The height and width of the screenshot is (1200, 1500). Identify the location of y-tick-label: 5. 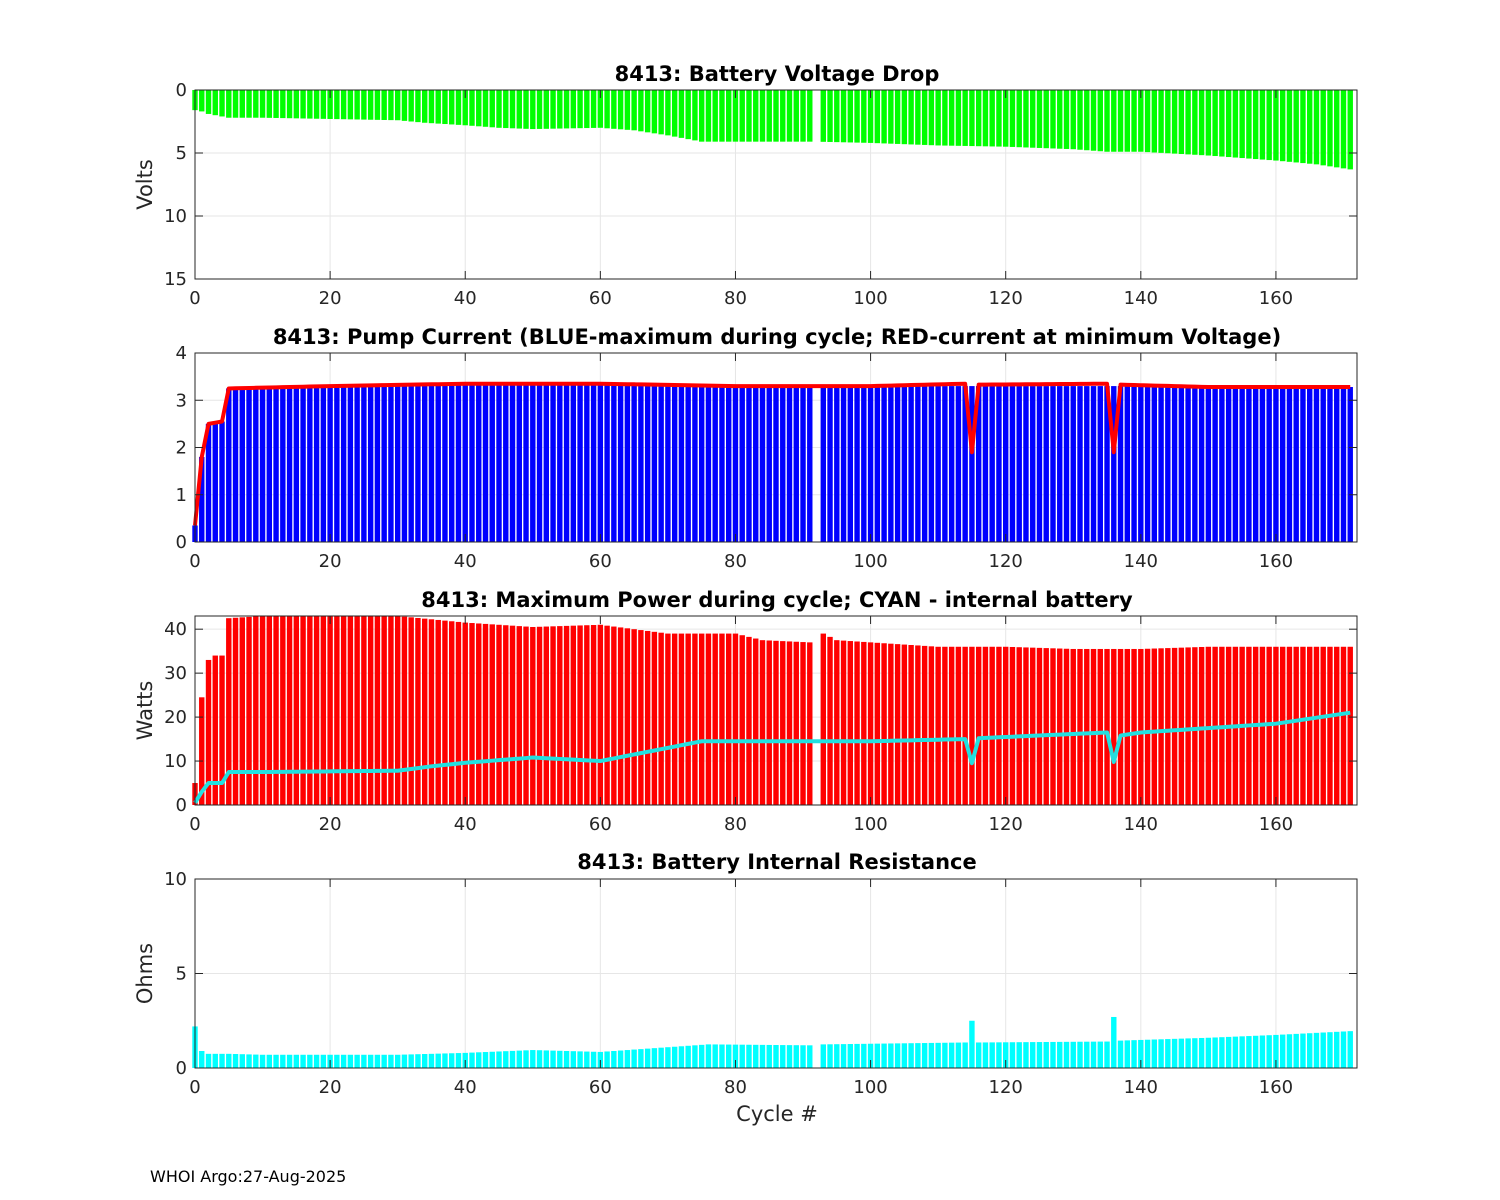
(181, 974).